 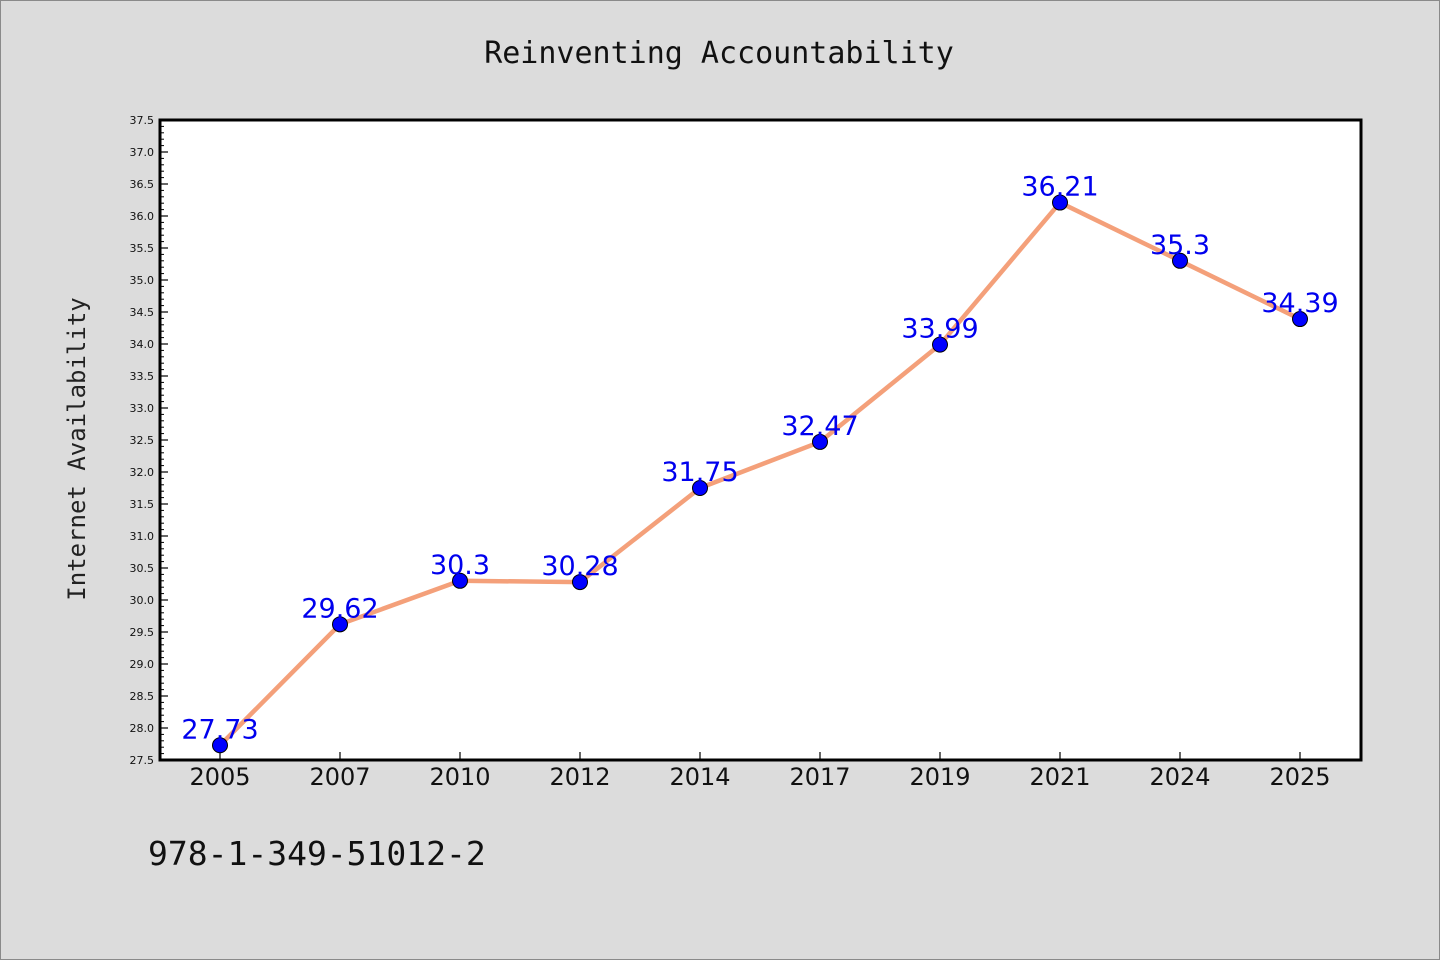 I want to click on x-tick-label: 2010, so click(x=459, y=777).